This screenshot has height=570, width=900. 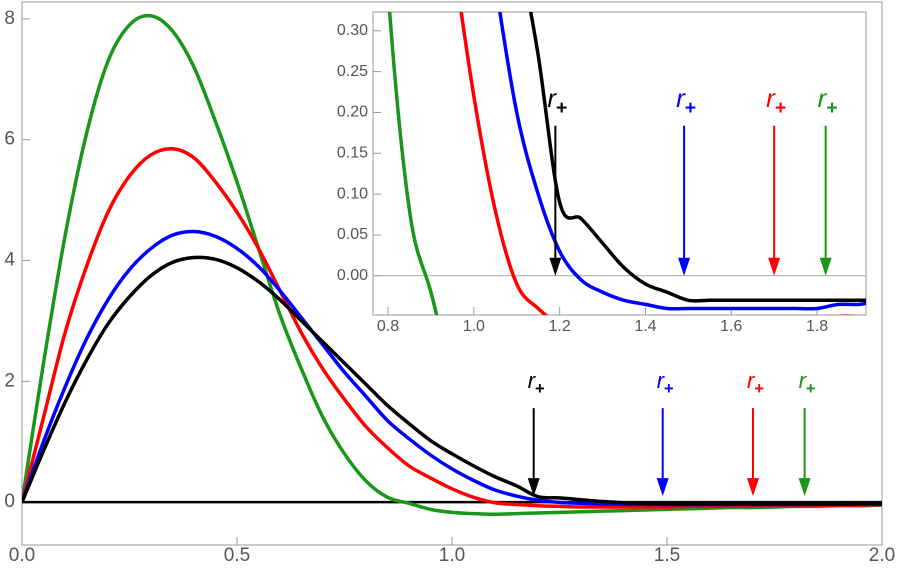 What do you see at coordinates (9, 139) in the screenshot?
I see `y-tick-label: 6` at bounding box center [9, 139].